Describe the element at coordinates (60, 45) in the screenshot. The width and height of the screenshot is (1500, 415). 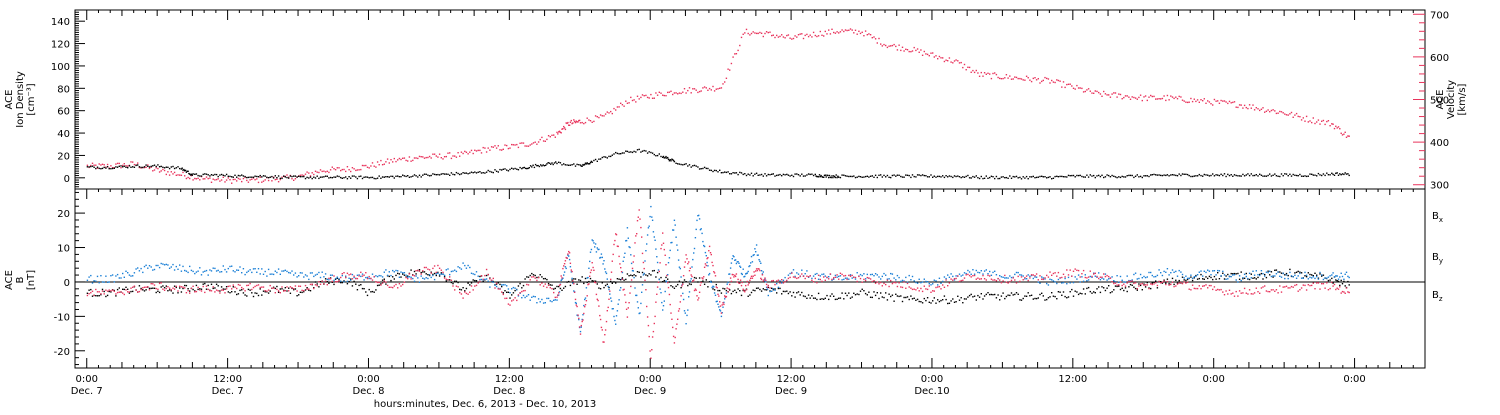
I see `top-ytick-label: 120` at that location.